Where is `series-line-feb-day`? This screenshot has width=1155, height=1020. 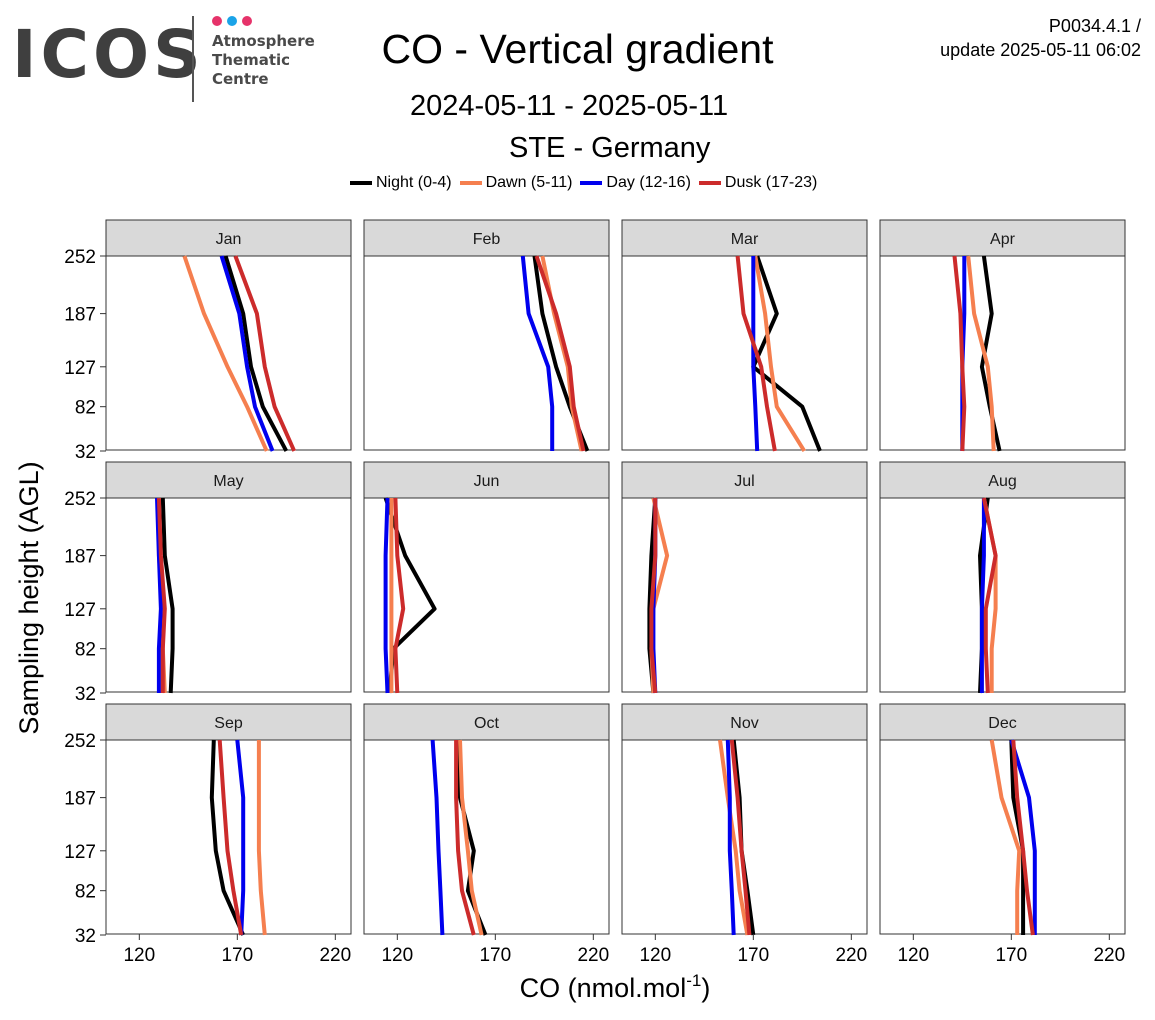
series-line-feb-day is located at coordinates (537, 353).